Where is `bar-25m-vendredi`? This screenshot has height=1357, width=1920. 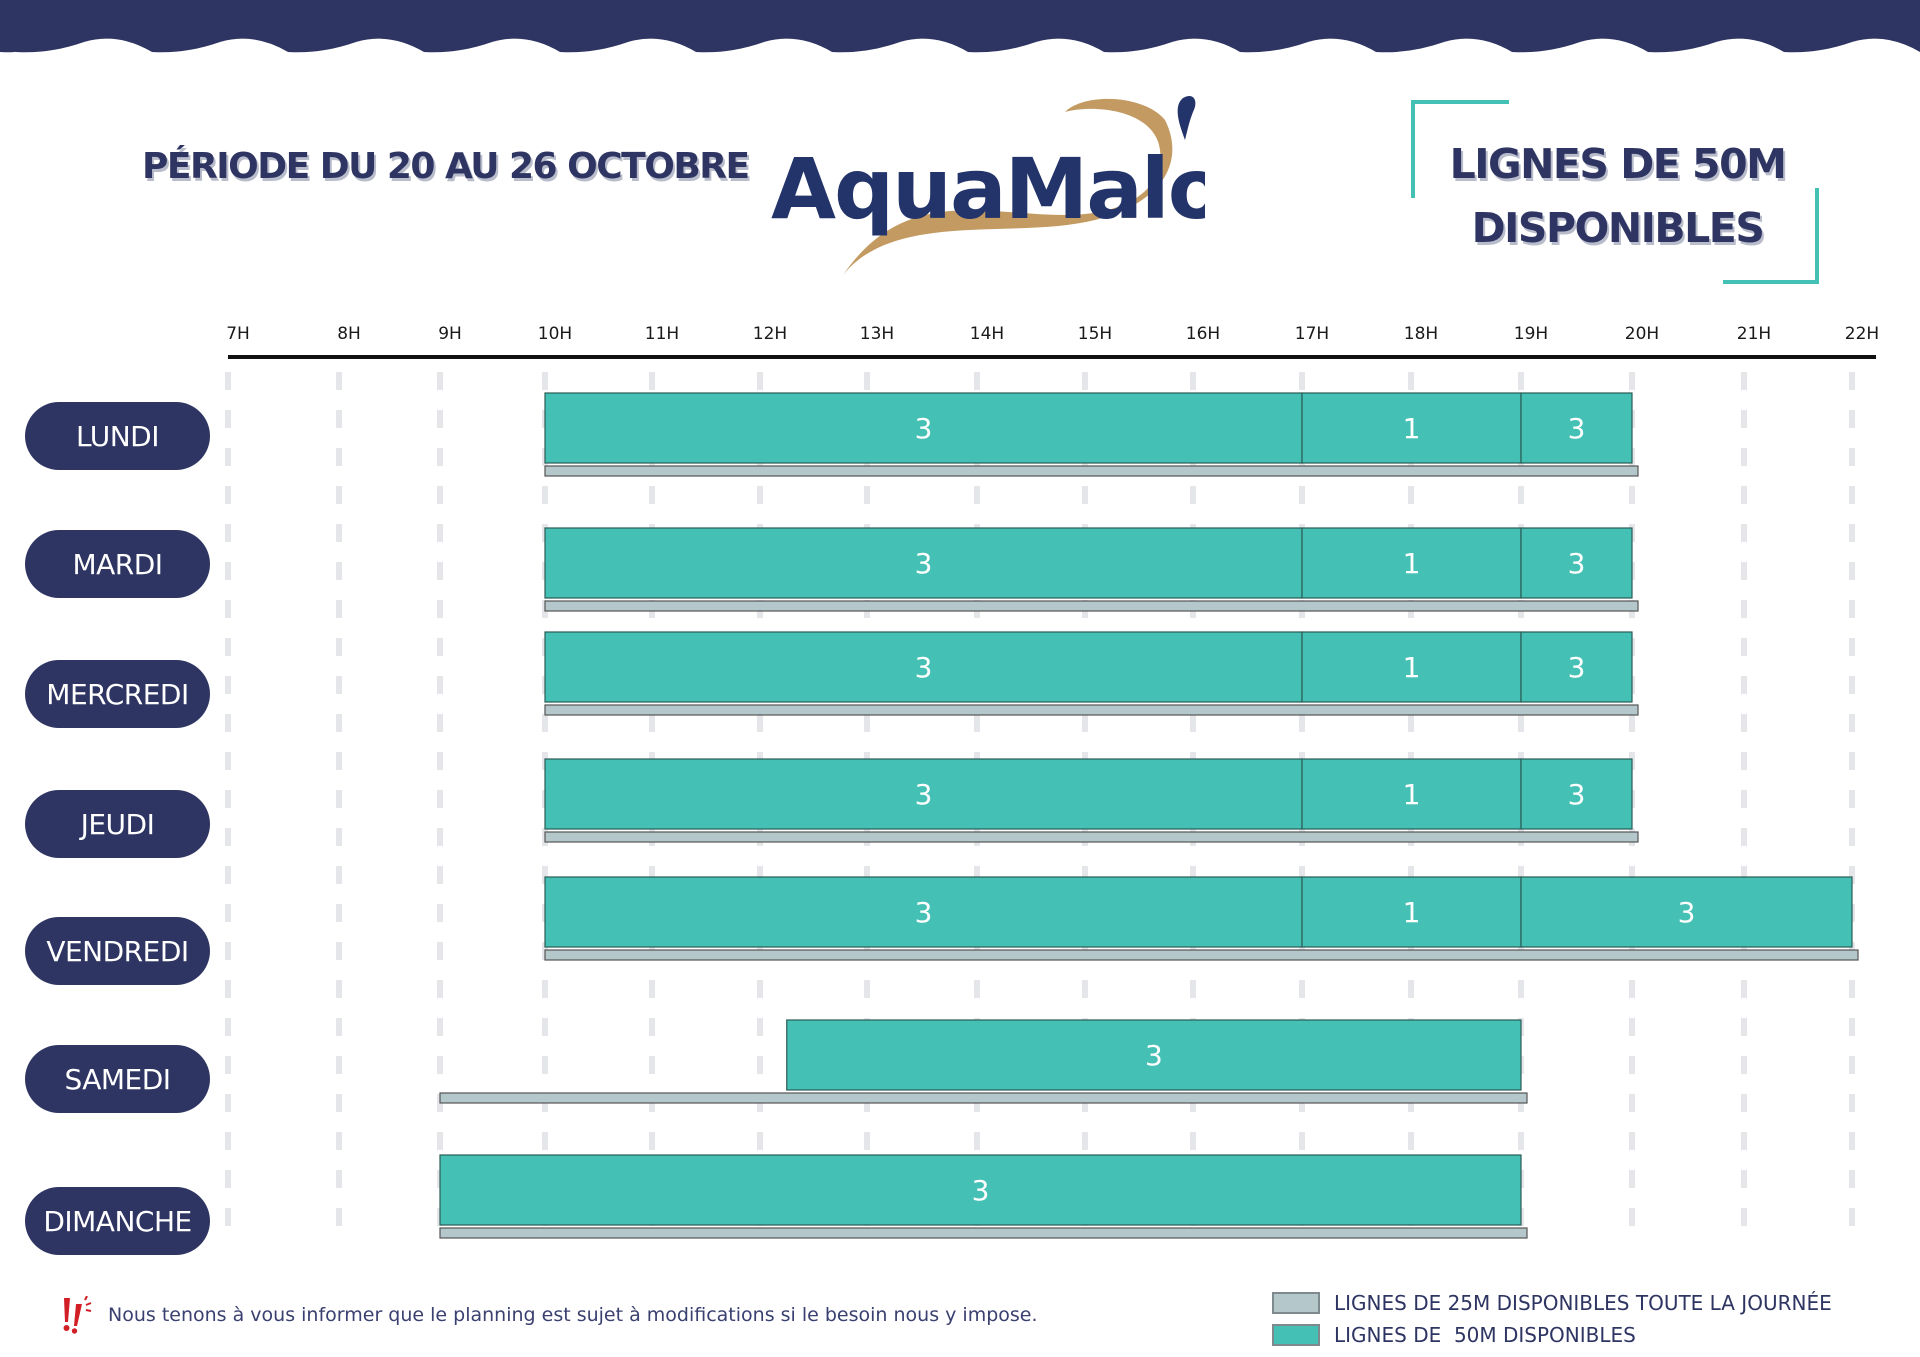
bar-25m-vendredi is located at coordinates (1201, 955).